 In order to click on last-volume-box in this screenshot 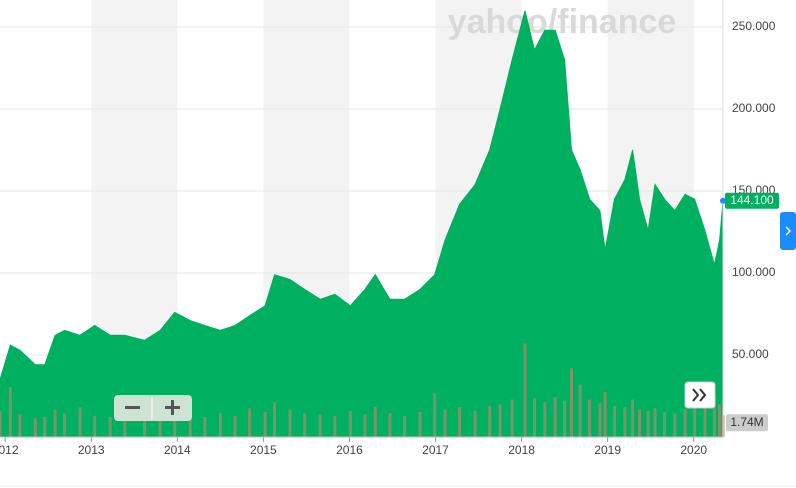, I will do `click(747, 423)`.